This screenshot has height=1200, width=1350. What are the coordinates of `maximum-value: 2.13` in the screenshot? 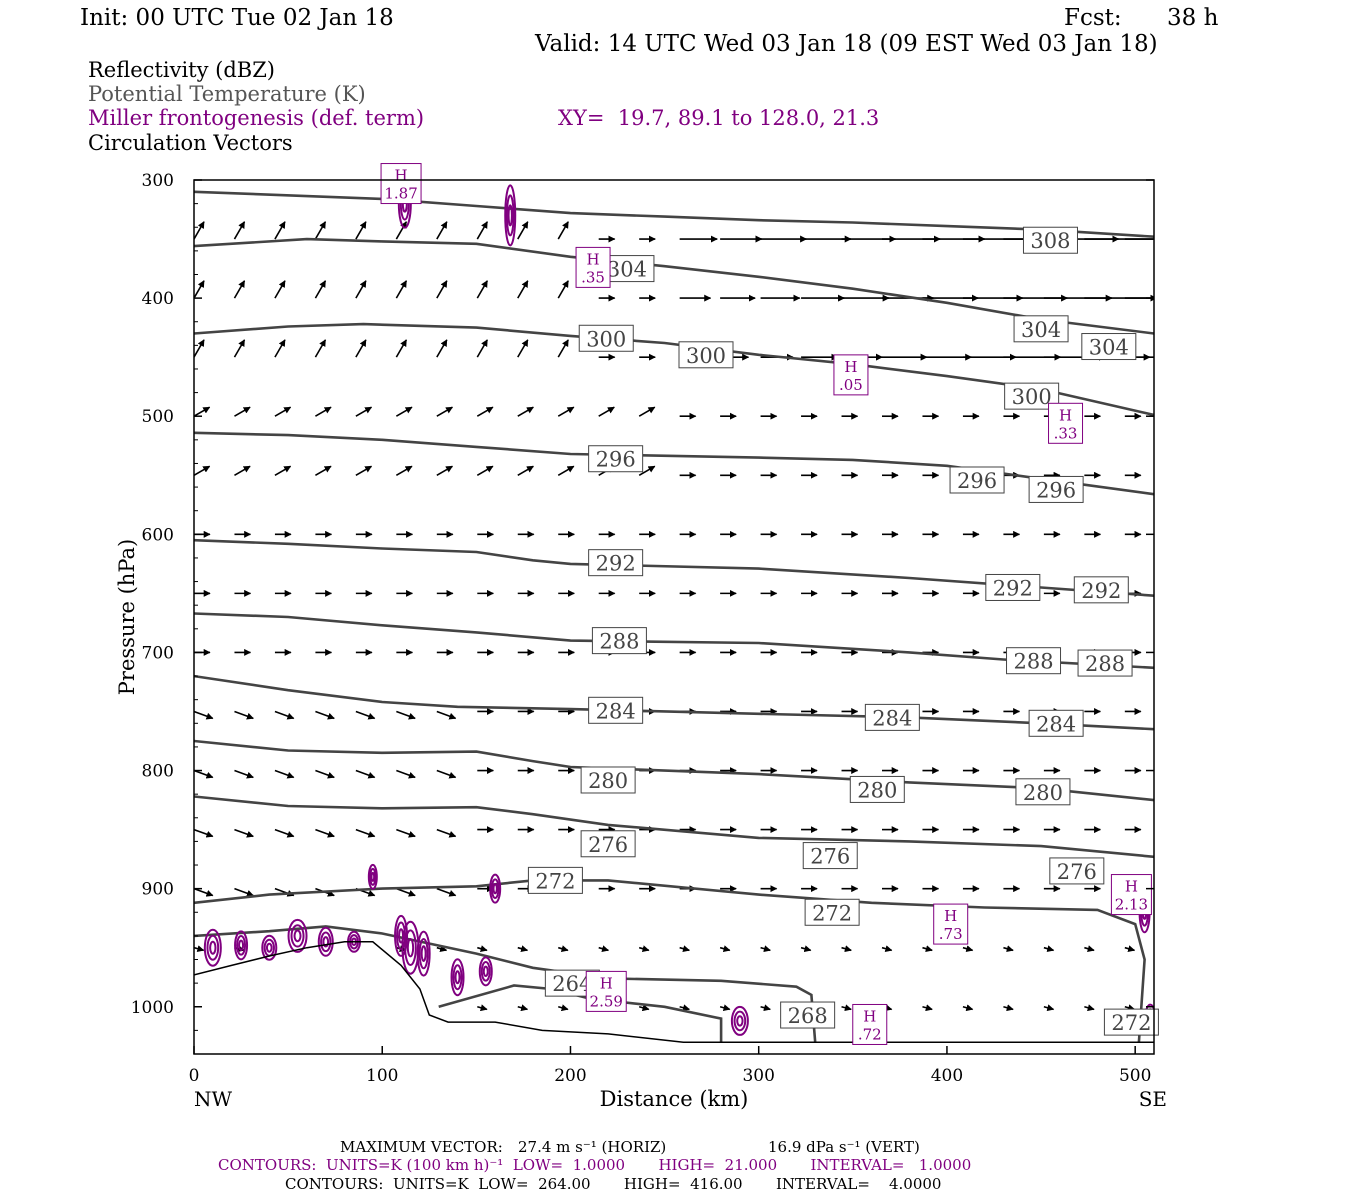 It's located at (1131, 905).